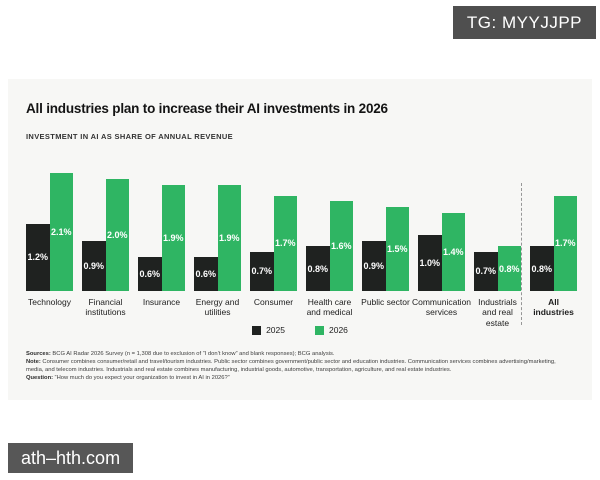  Describe the element at coordinates (329, 307) in the screenshot. I see `category-label-text: Health care and medical` at that location.